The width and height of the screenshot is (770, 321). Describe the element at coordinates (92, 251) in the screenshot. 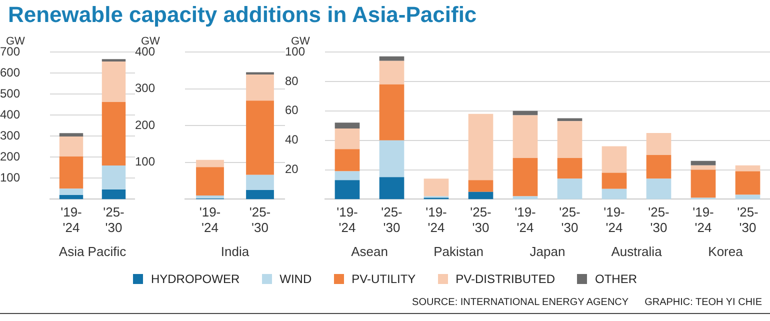

I see `x-axis-title: Asia Pacific` at that location.